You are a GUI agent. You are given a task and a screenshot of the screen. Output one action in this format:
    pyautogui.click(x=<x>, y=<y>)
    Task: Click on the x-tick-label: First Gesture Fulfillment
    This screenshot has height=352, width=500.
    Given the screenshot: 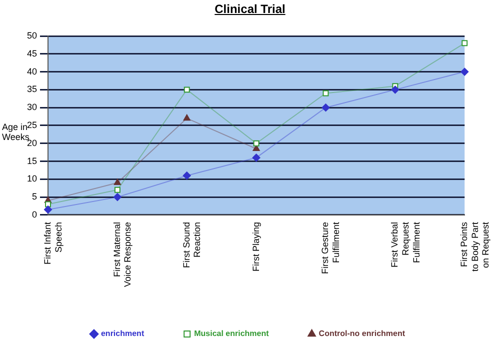 What is the action you would take?
    pyautogui.click(x=331, y=247)
    